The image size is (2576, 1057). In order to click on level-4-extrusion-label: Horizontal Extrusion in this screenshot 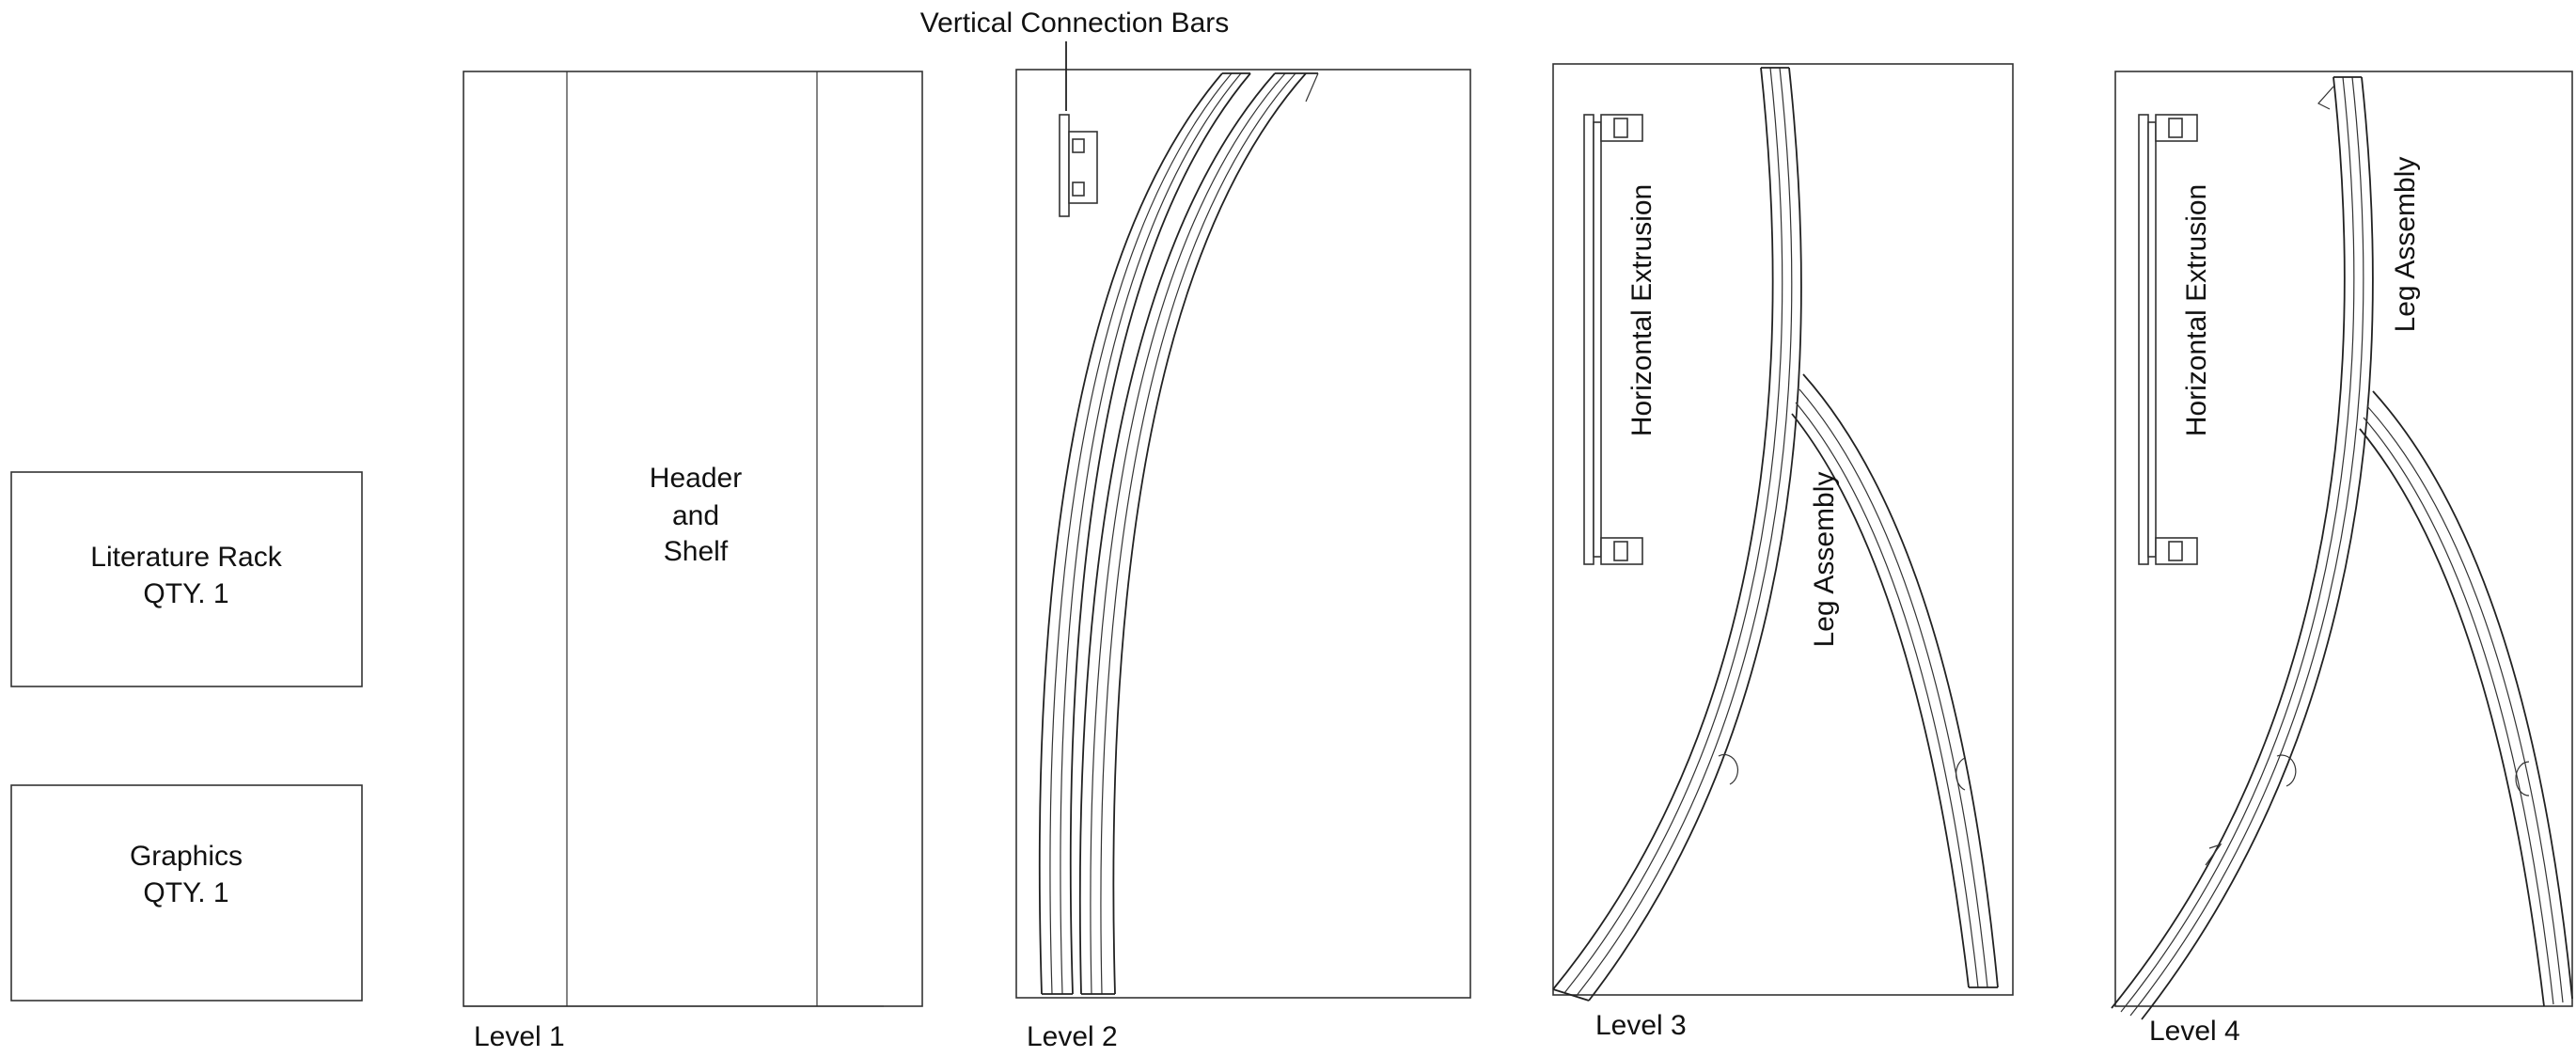, I will do `click(2196, 310)`.